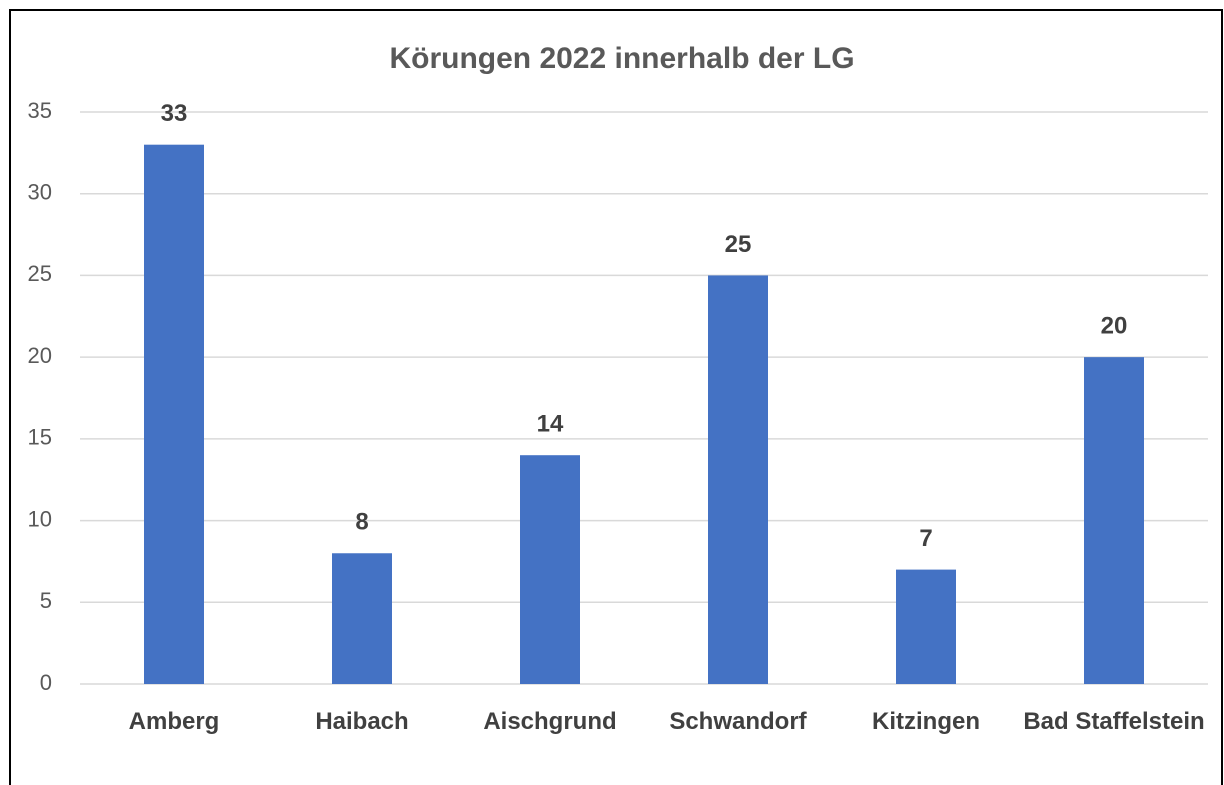 The height and width of the screenshot is (785, 1224). What do you see at coordinates (46, 600) in the screenshot?
I see `y-tick-label: 5` at bounding box center [46, 600].